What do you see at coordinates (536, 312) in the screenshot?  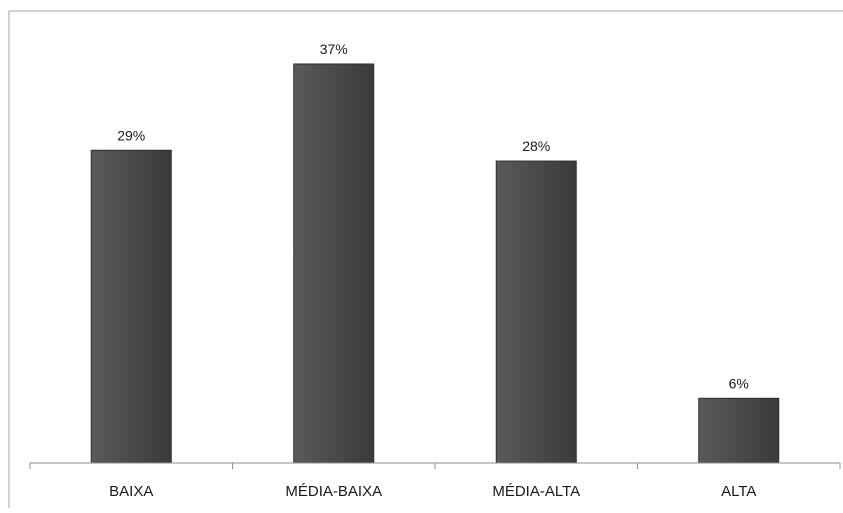 I see `bar-média-alta` at bounding box center [536, 312].